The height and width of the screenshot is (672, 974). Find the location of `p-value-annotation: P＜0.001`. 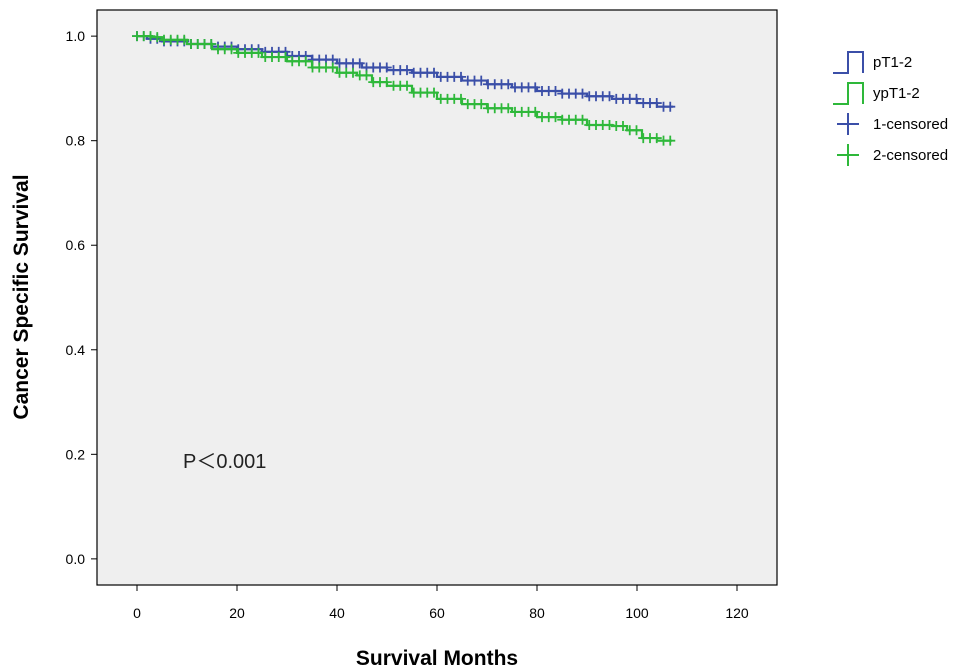

p-value-annotation: P＜0.001 is located at coordinates (224, 462).